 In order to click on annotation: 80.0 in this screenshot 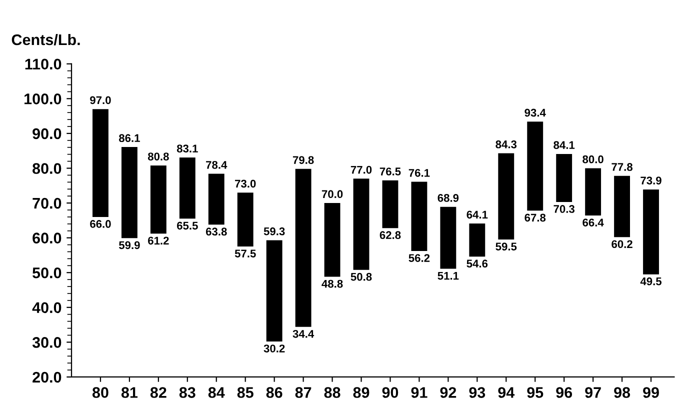, I will do `click(593, 159)`.